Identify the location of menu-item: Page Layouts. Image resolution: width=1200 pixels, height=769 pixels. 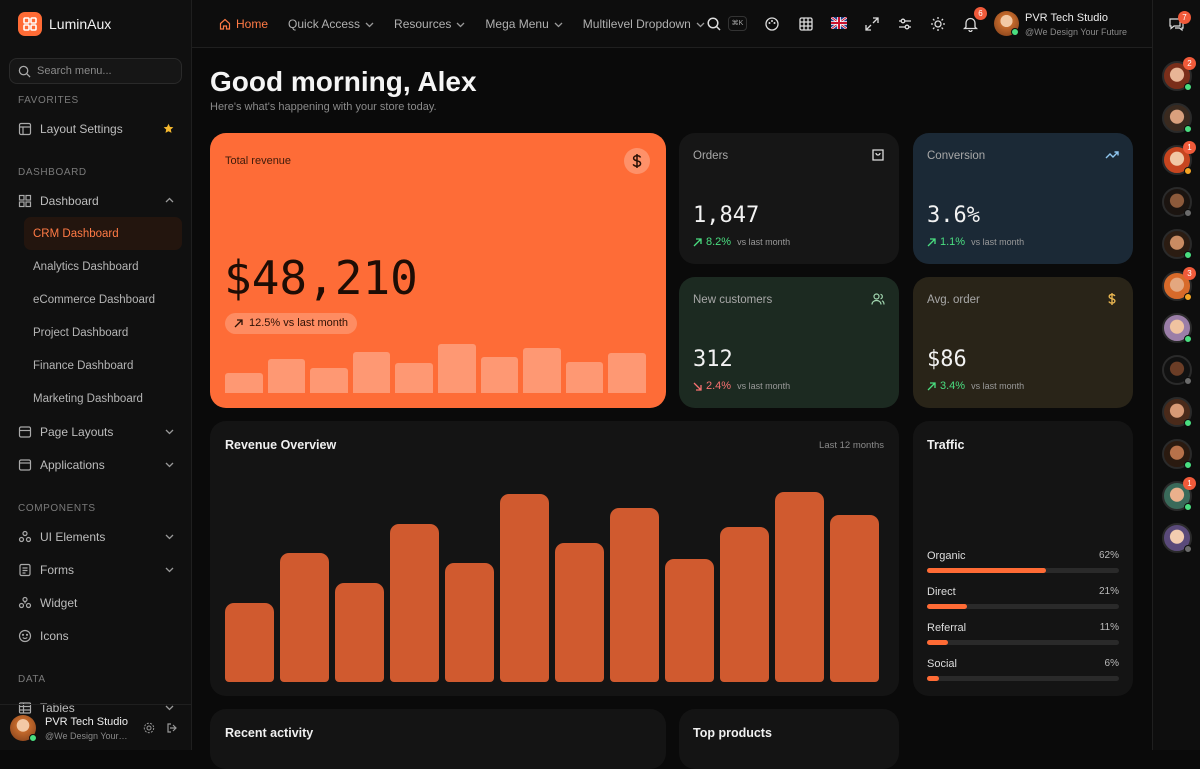
(96, 431).